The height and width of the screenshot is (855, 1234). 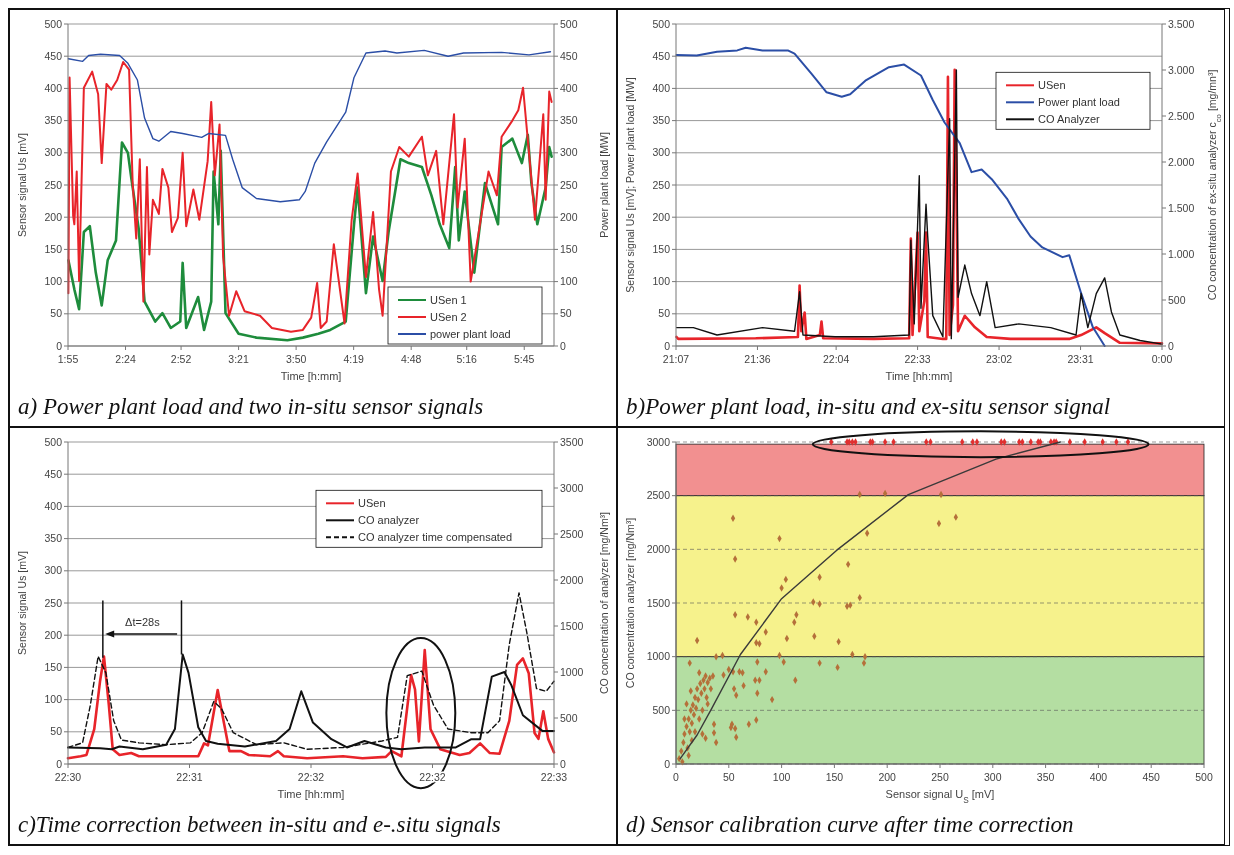 What do you see at coordinates (728, 777) in the screenshot?
I see `x-tick-label: 50` at bounding box center [728, 777].